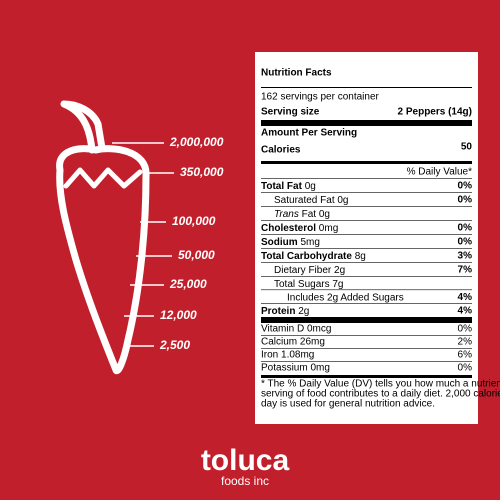  Describe the element at coordinates (465, 342) in the screenshot. I see `vitamin-dv: 2%` at that location.